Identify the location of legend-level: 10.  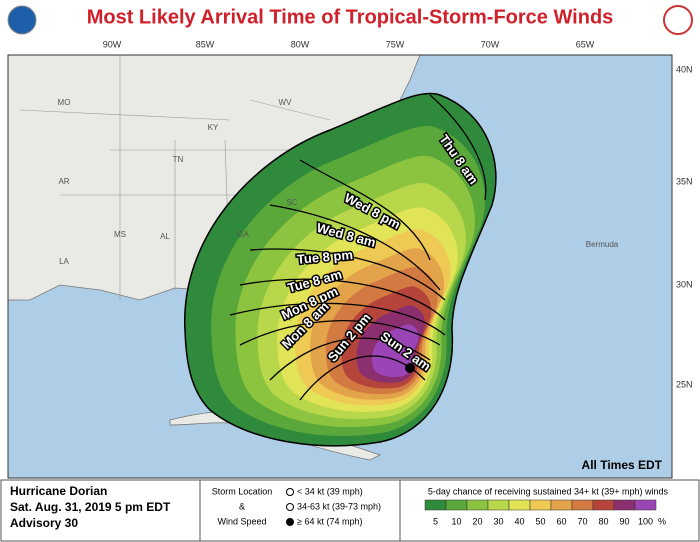
(456, 521).